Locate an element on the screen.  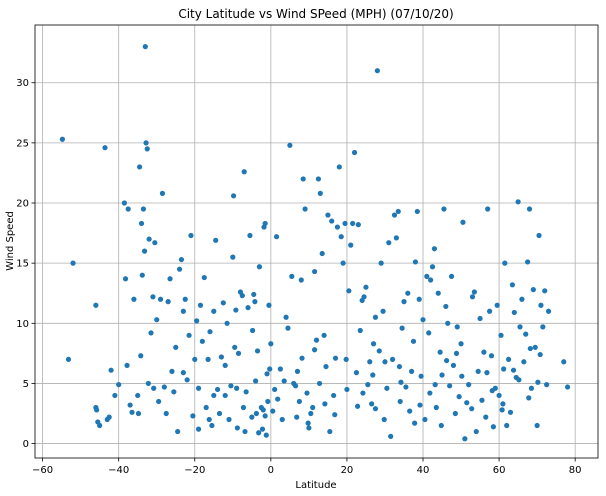
y-axis-label: Wind Speed is located at coordinates (10, 241).